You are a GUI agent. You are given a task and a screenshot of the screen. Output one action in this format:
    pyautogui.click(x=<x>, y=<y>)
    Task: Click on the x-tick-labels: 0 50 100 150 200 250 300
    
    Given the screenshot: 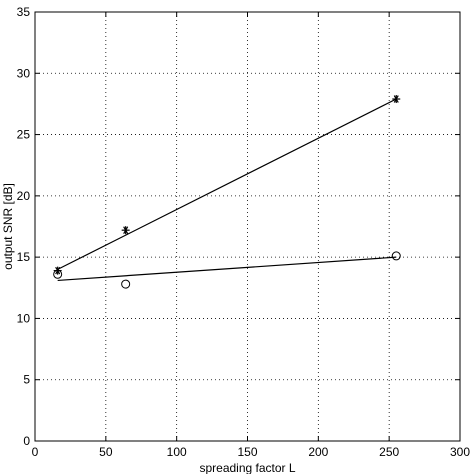 What is the action you would take?
    pyautogui.click(x=251, y=452)
    